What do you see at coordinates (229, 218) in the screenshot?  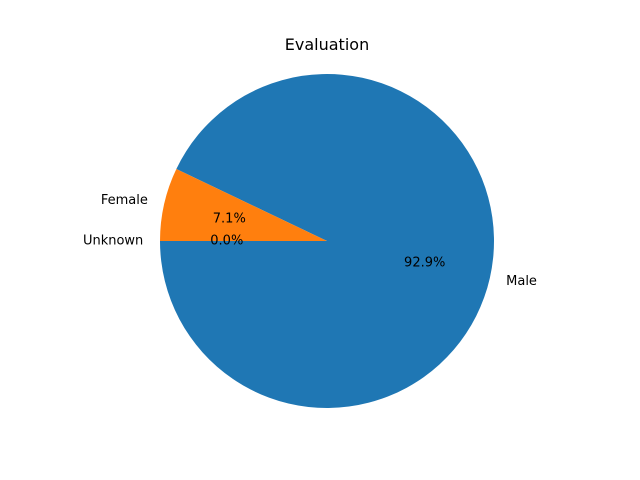 I see `slice-percent-female: 7.1%` at bounding box center [229, 218].